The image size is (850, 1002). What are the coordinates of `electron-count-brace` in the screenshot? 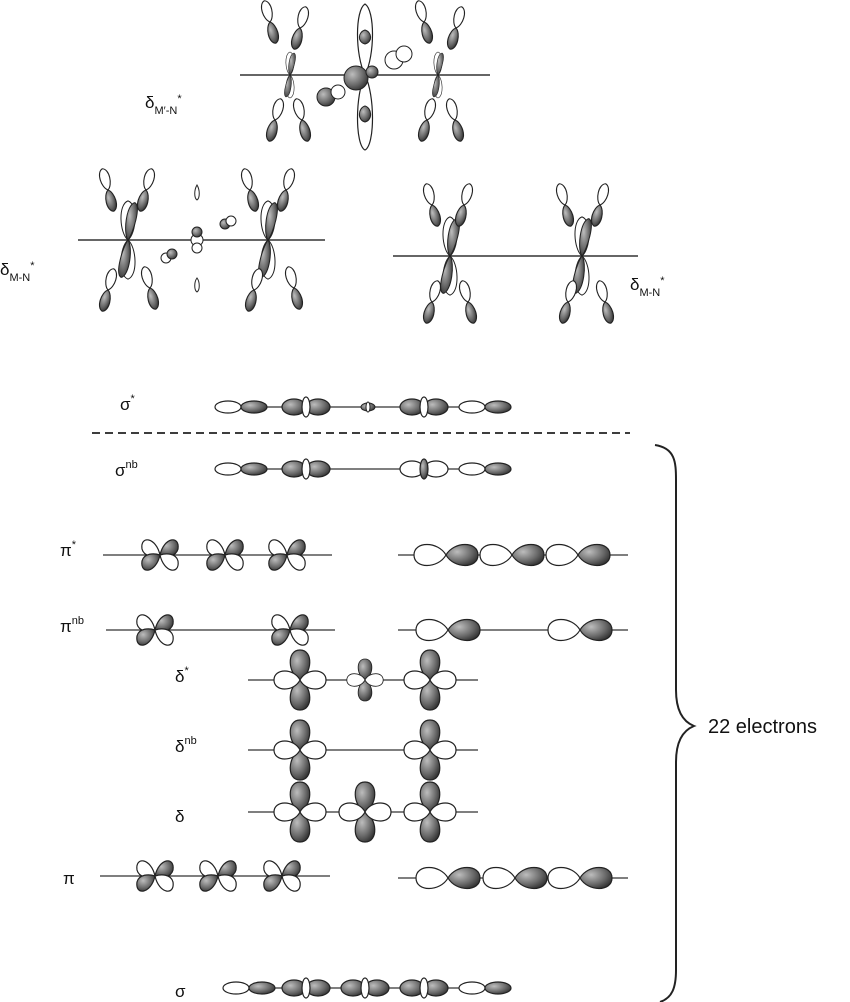 It's located at (675, 723).